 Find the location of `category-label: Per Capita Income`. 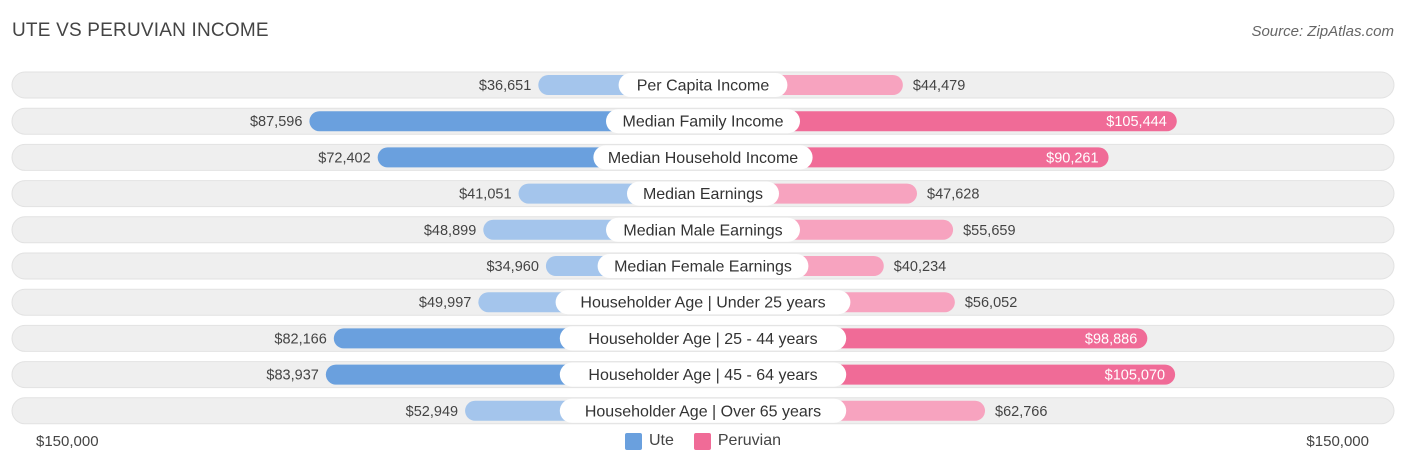

category-label: Per Capita Income is located at coordinates (703, 86).